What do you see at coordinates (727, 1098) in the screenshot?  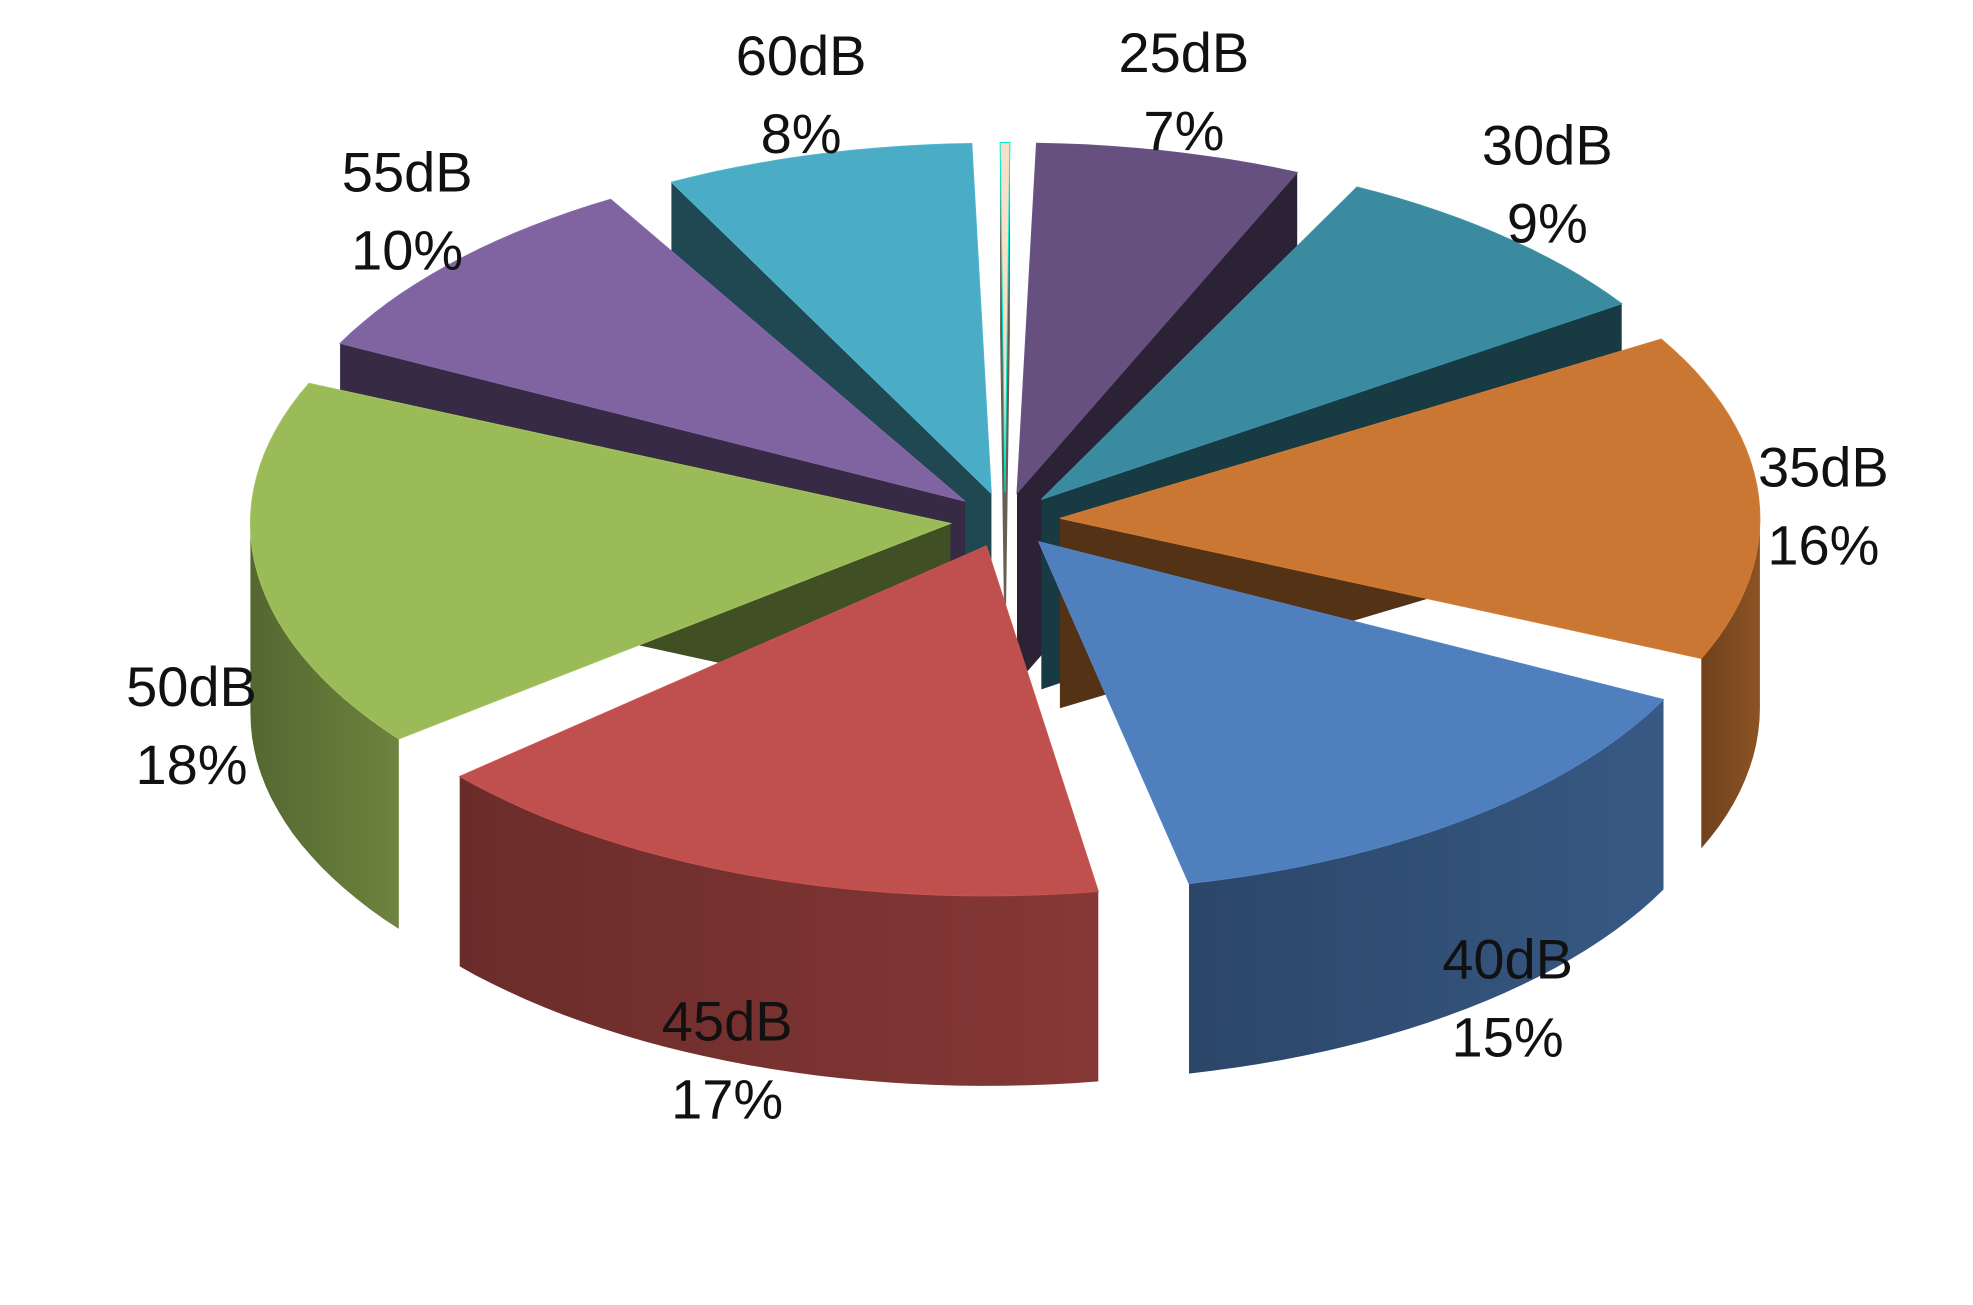 I see `slice-percent-label: 17%` at bounding box center [727, 1098].